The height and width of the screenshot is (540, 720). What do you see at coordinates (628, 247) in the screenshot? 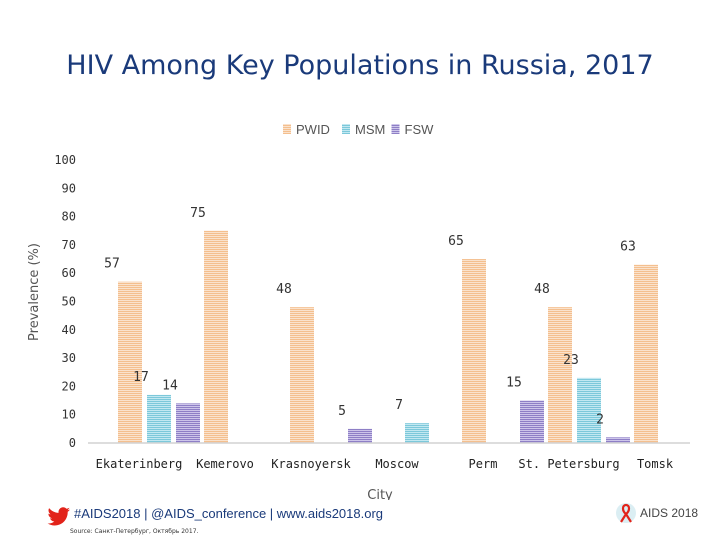
I see `data-label: 63` at bounding box center [628, 247].